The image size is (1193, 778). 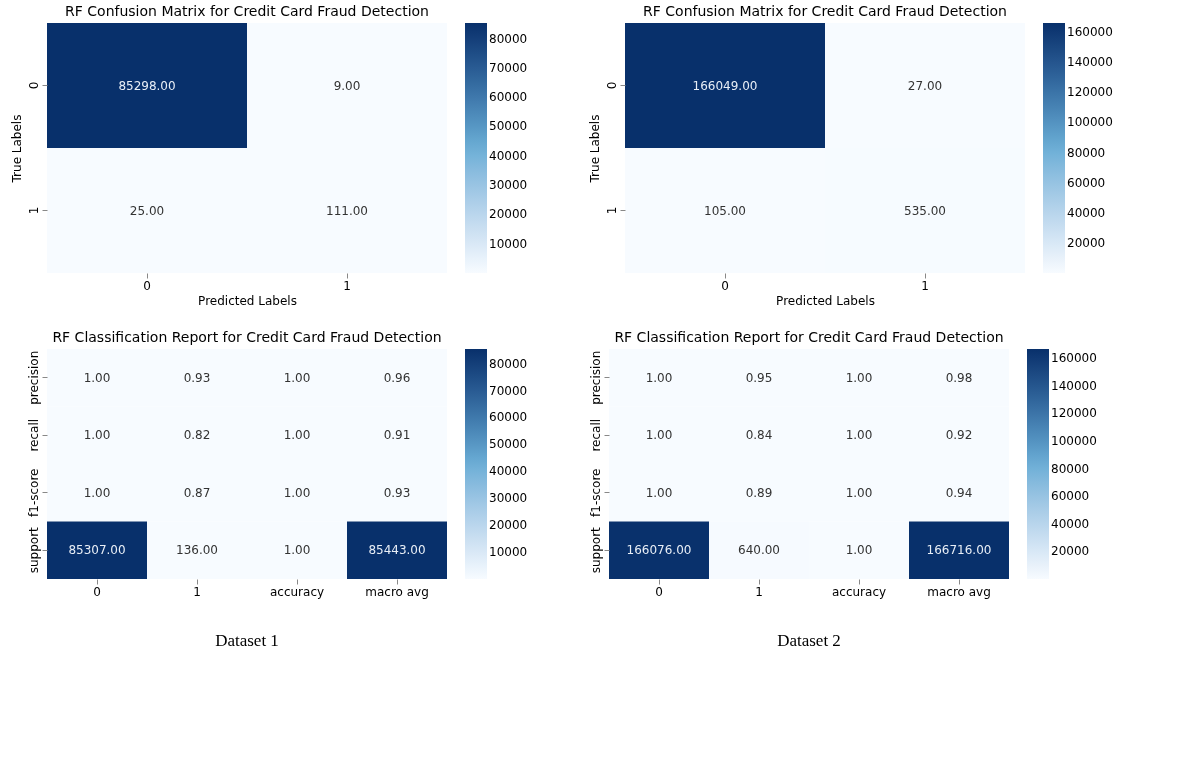 I want to click on data-label: 105.00, so click(x=725, y=210).